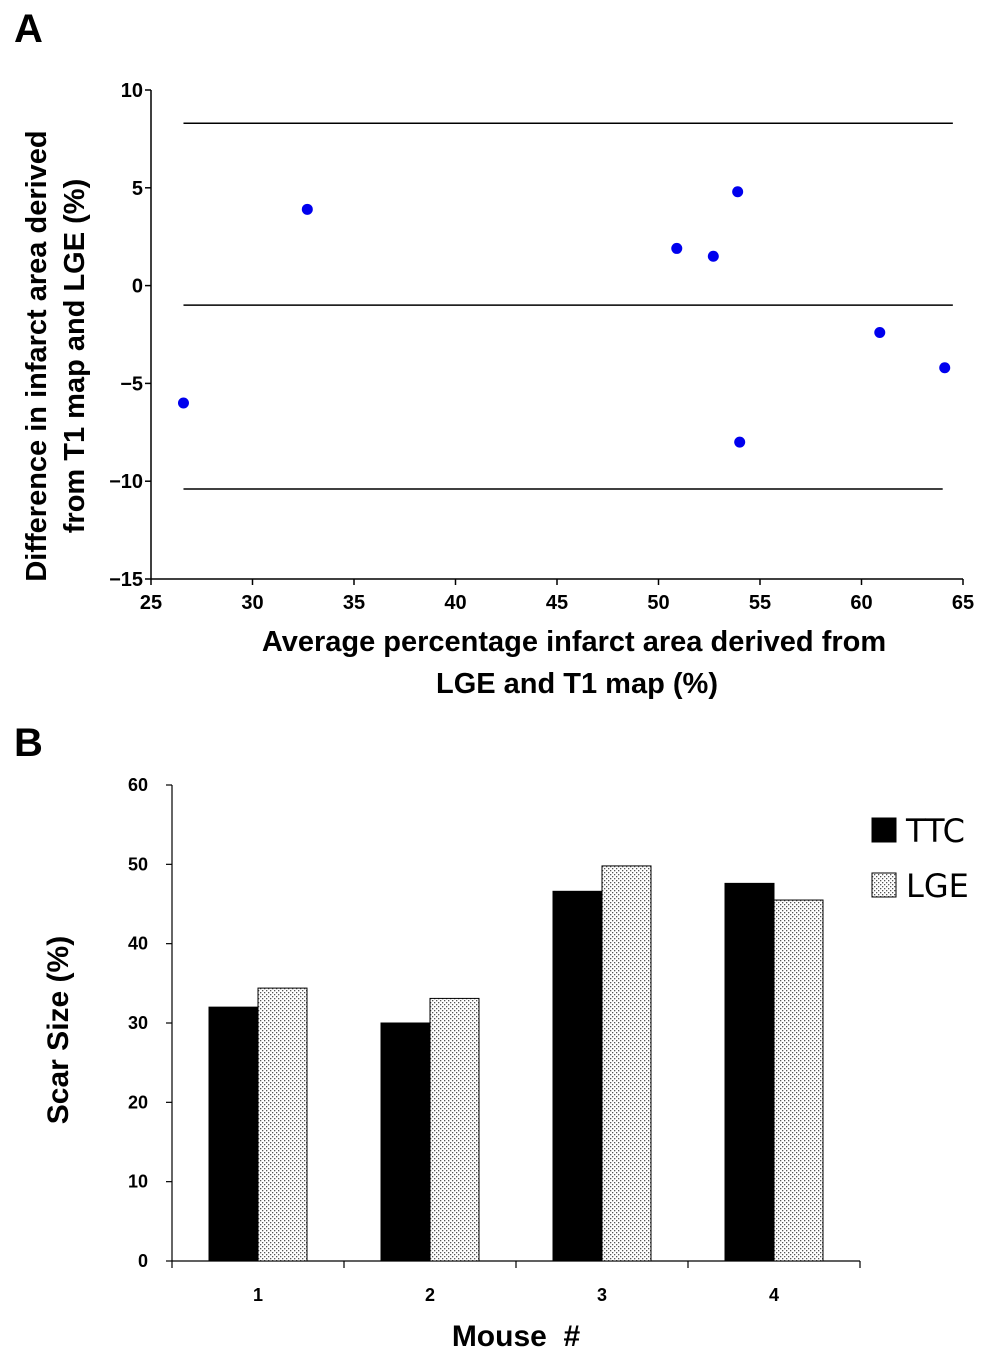 This screenshot has width=997, height=1350. What do you see at coordinates (28, 29) in the screenshot?
I see `panel-a-label: A` at bounding box center [28, 29].